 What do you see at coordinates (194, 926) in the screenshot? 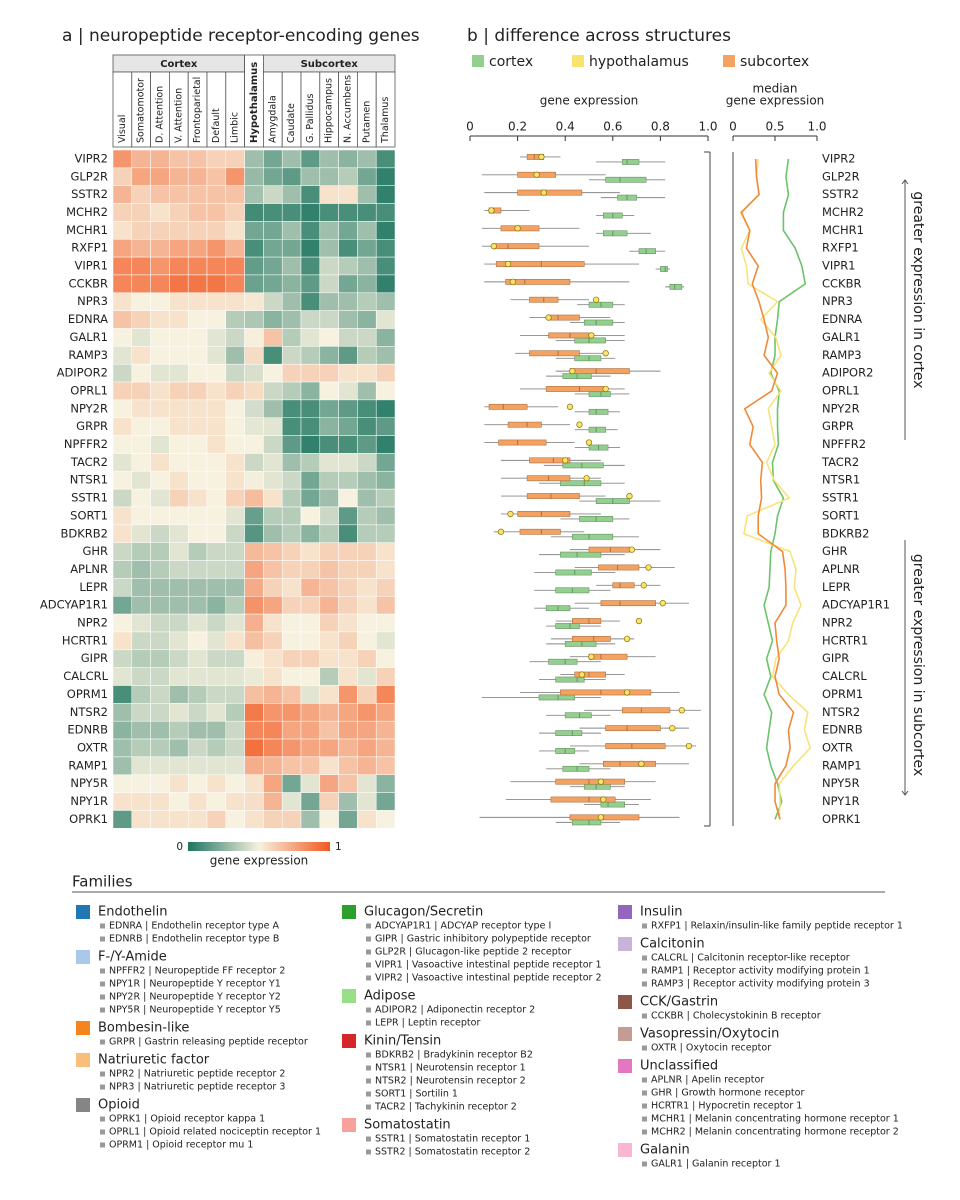
I see `family-item: EDNRA | Endothelin receptor type A` at bounding box center [194, 926].